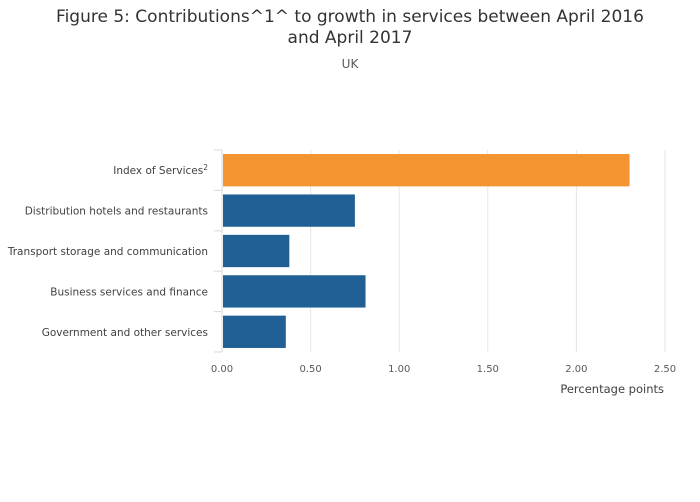 This screenshot has width=700, height=502. I want to click on category-label: Distribution hotels and restaurants, so click(116, 212).